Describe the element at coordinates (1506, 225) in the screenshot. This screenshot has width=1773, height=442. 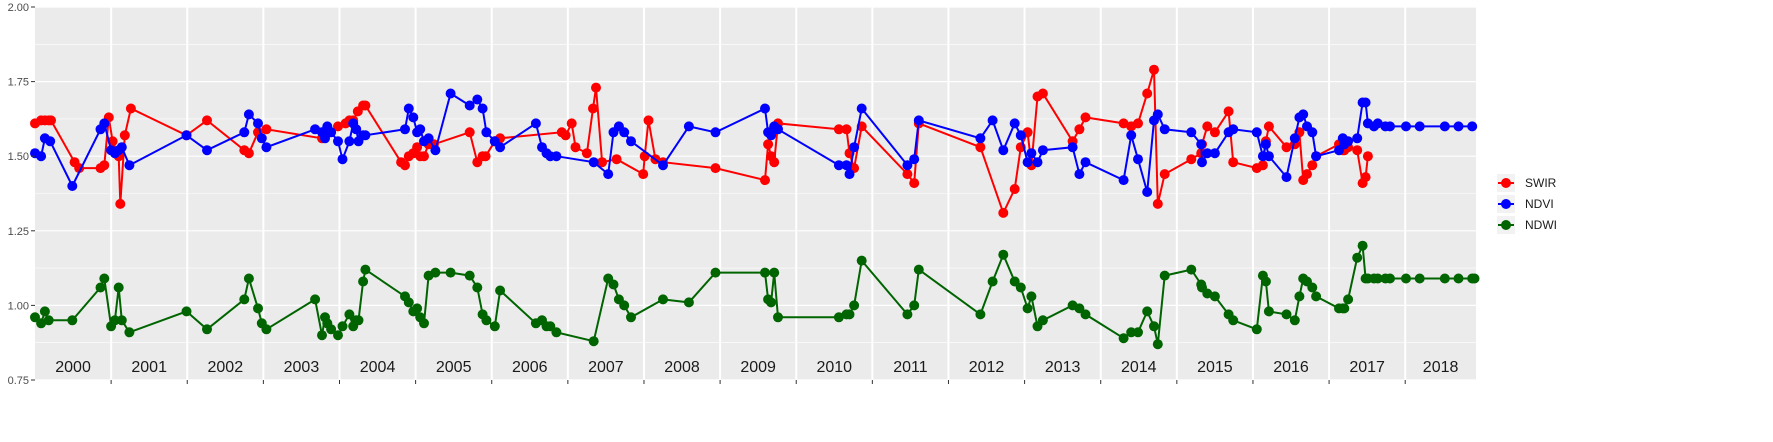
I see `legend-marker` at that location.